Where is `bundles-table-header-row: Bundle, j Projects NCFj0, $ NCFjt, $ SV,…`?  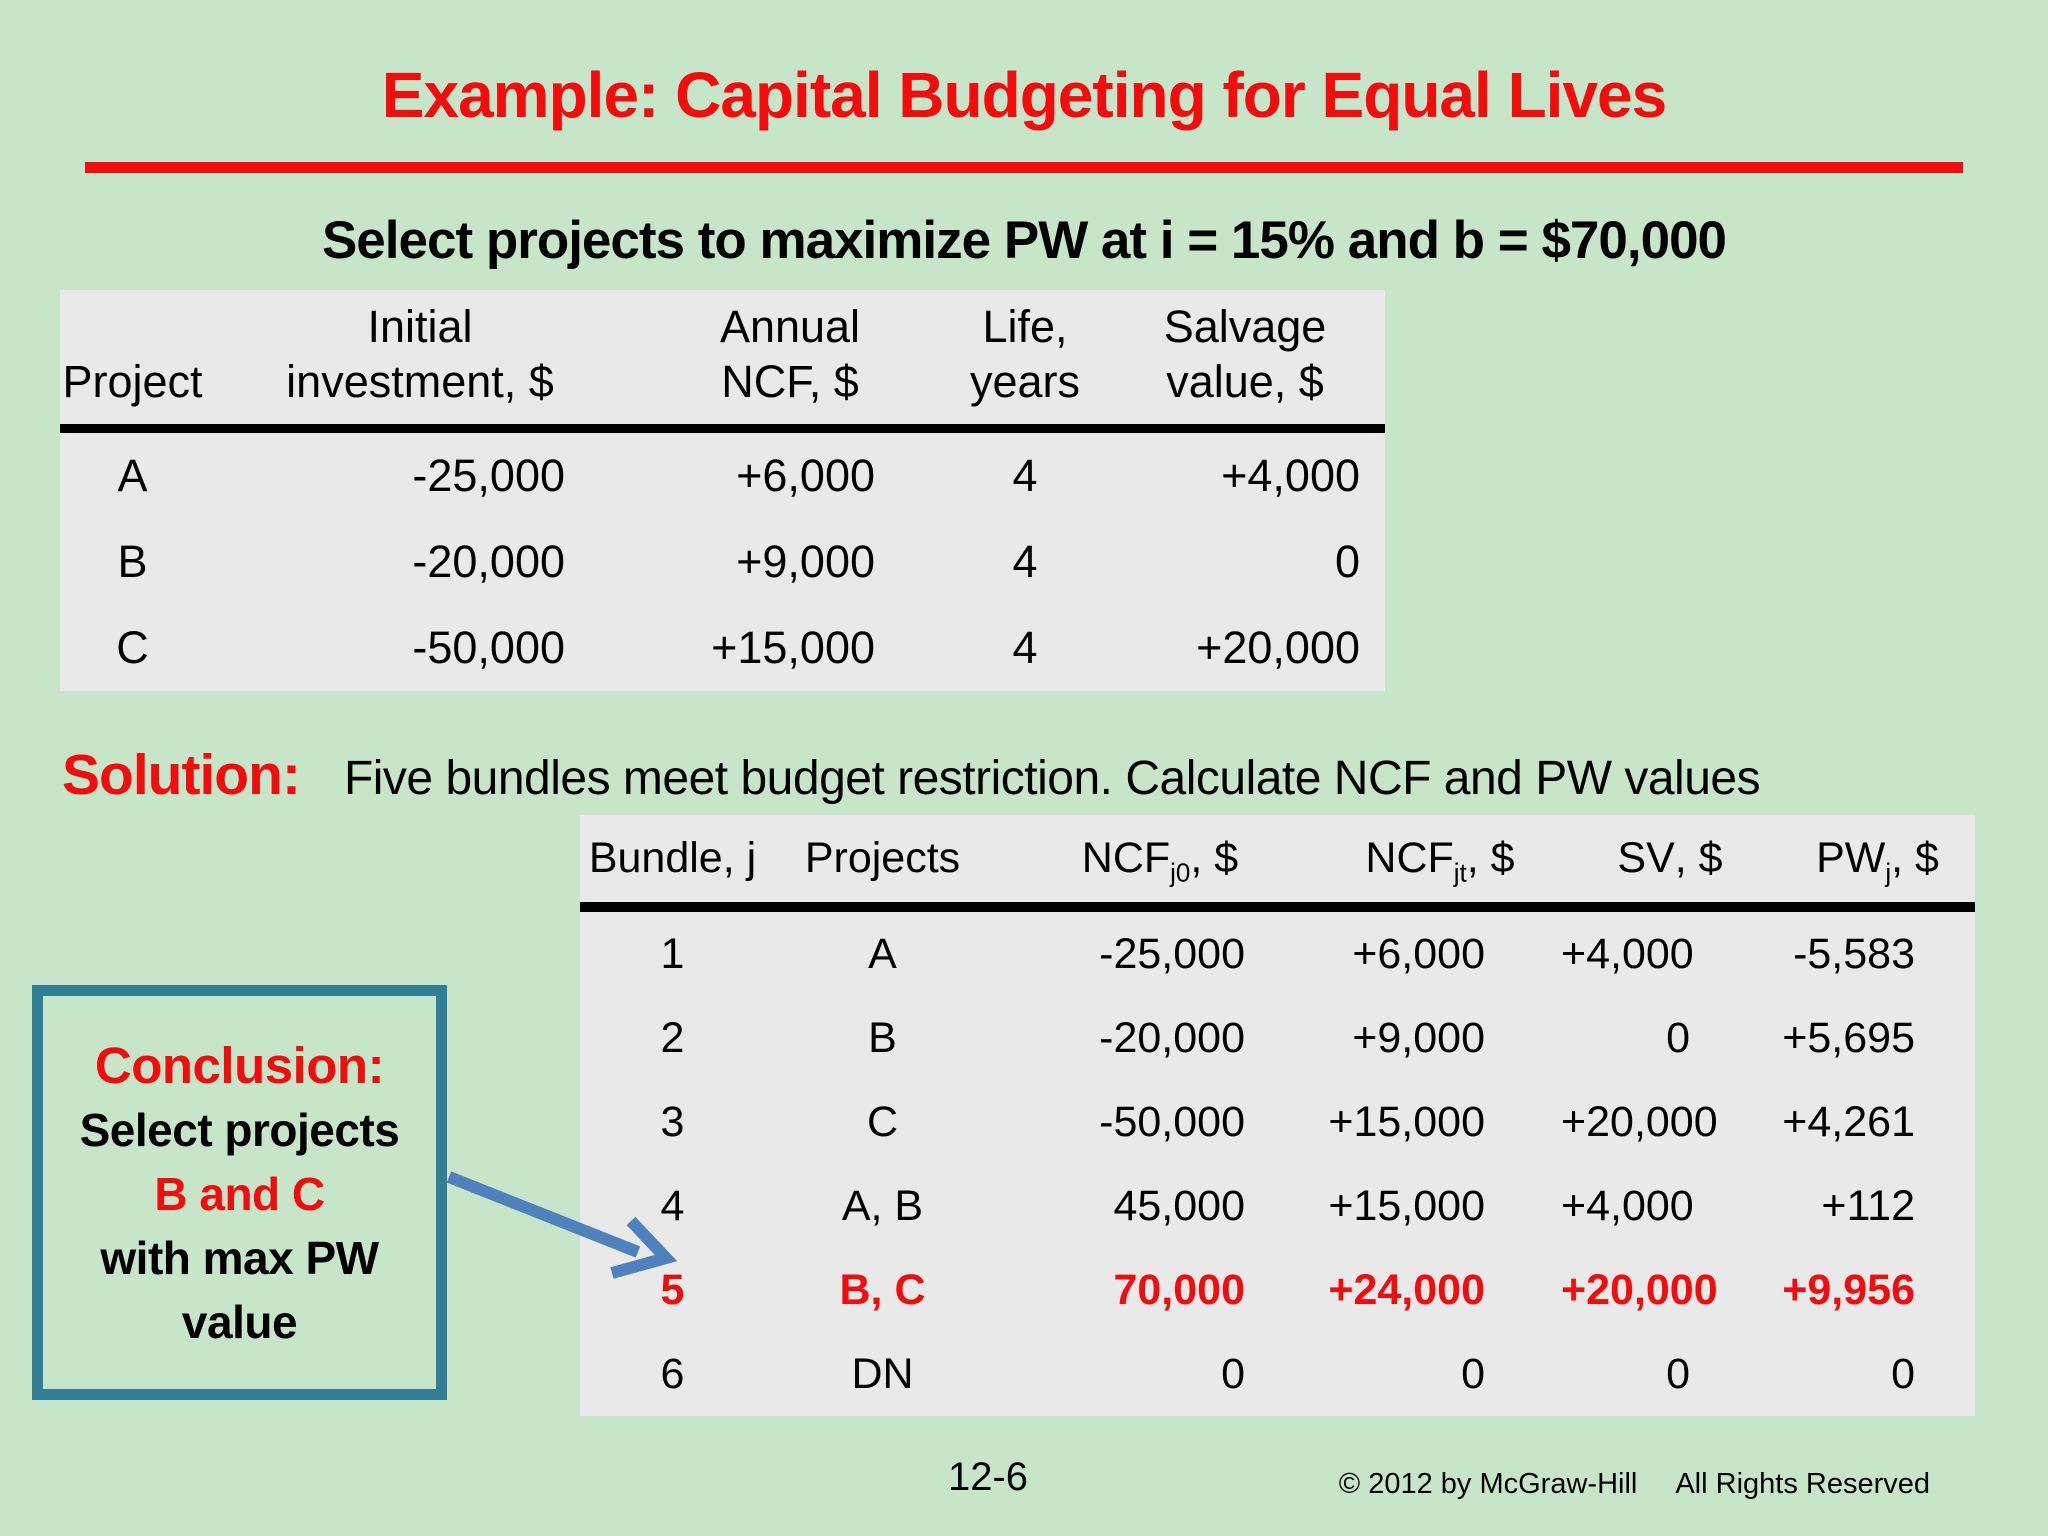
bundles-table-header-row: Bundle, j Projects NCFj0, $ NCFjt, $ SV,… is located at coordinates (1277, 863).